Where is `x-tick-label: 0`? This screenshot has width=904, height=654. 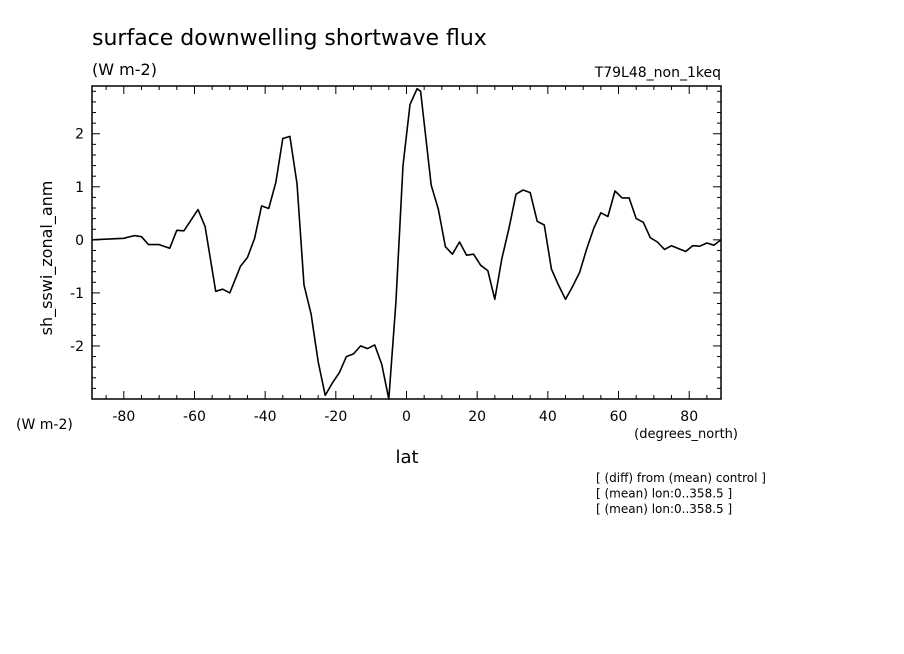
x-tick-label: 0 is located at coordinates (406, 417).